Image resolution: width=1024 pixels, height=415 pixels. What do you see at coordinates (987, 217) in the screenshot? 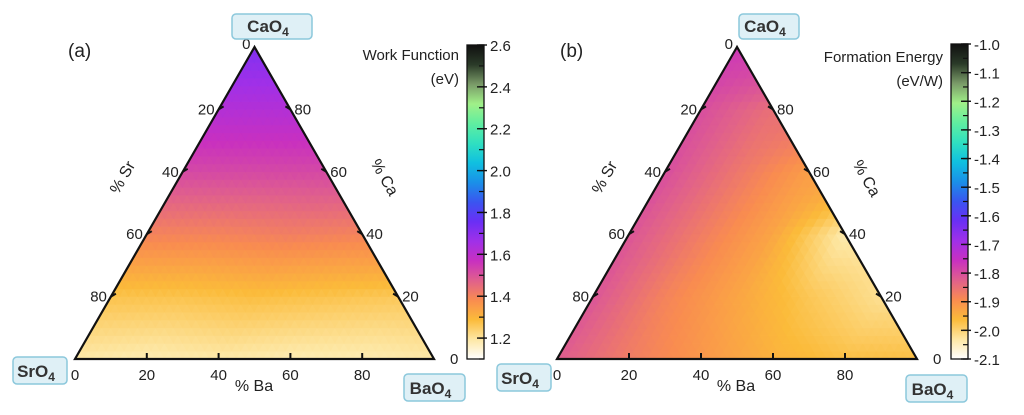
I see `colorbar-tick-label: -1.6` at bounding box center [987, 217].